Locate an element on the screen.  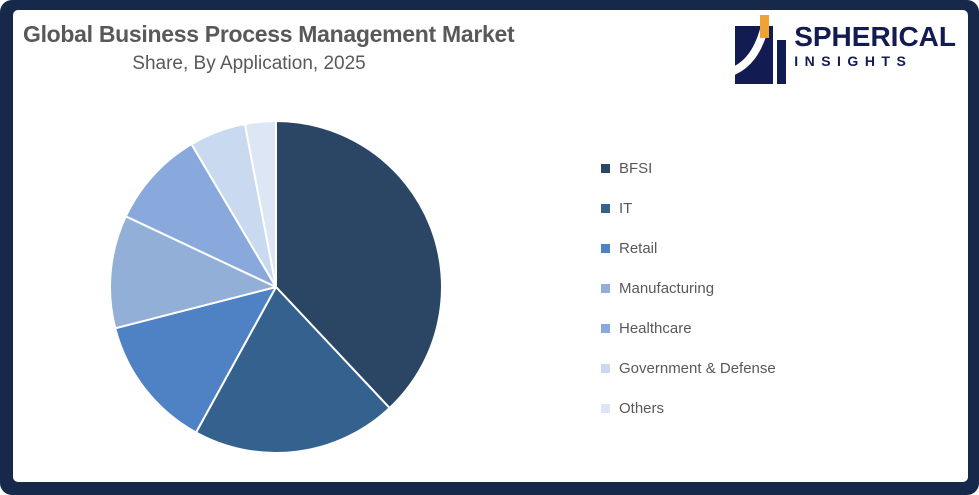
legend-label: Government & Defense is located at coordinates (697, 368).